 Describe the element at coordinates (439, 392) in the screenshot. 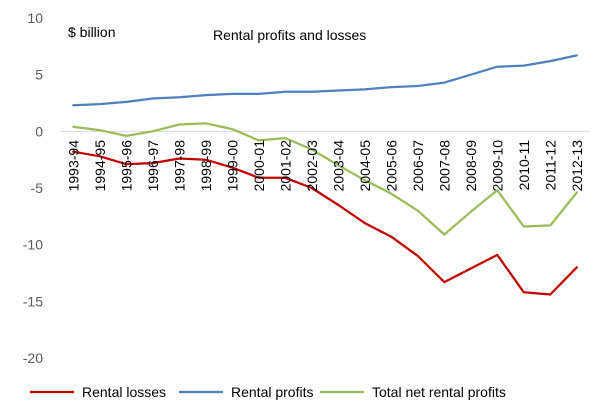

I see `legend-label: Total net rental profits` at that location.